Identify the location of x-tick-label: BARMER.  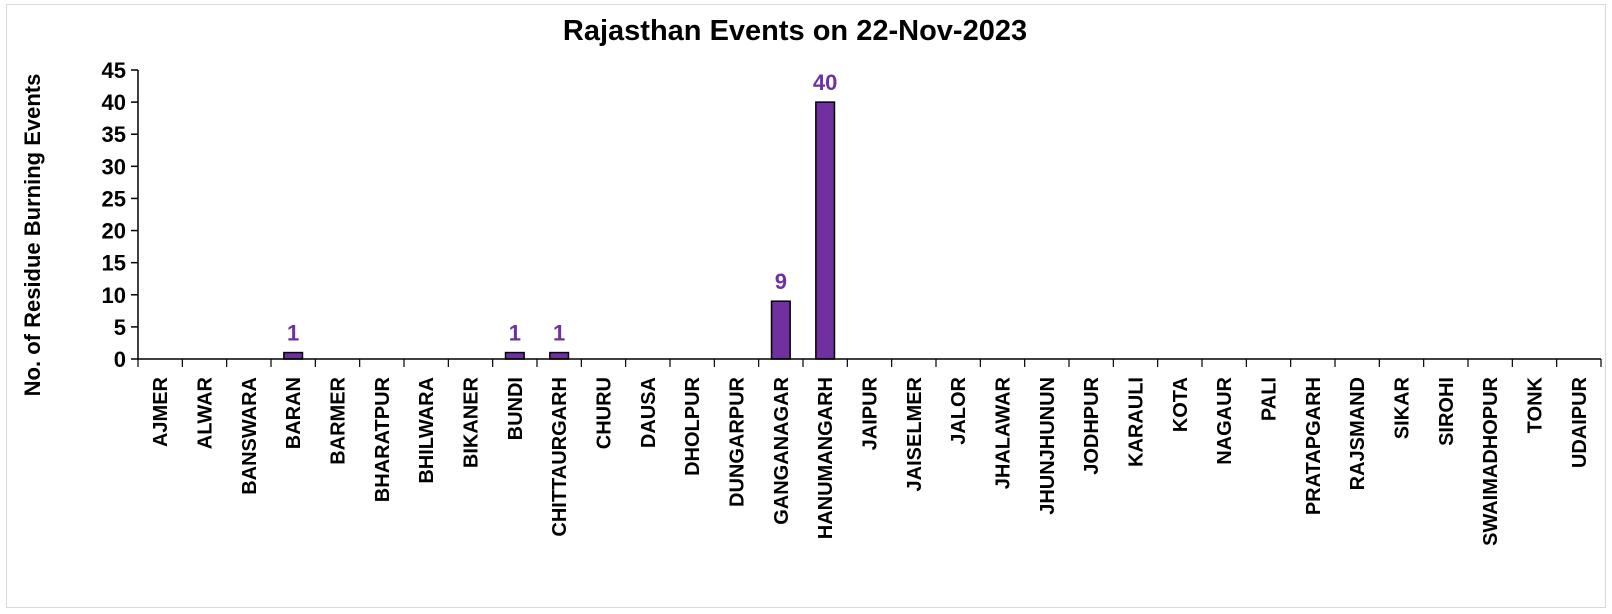
(339, 420).